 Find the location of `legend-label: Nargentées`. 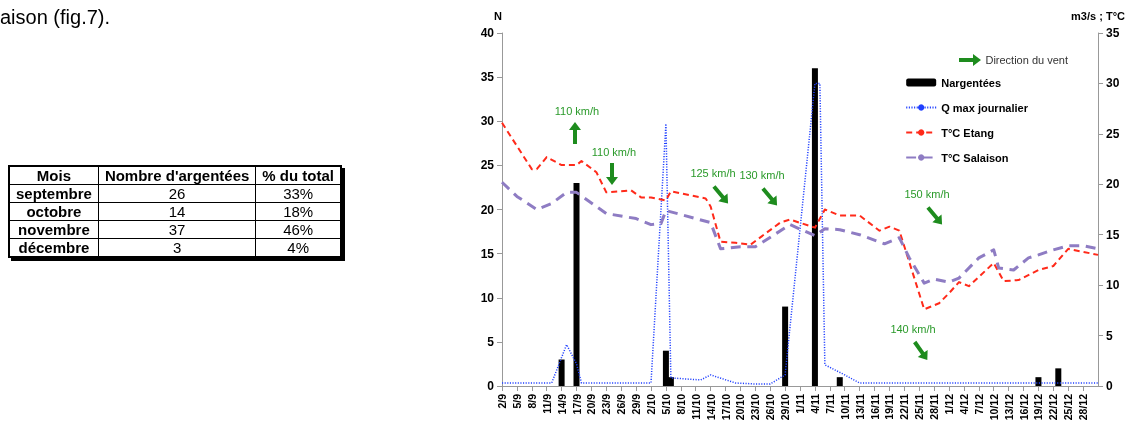

legend-label: Nargentées is located at coordinates (971, 82).